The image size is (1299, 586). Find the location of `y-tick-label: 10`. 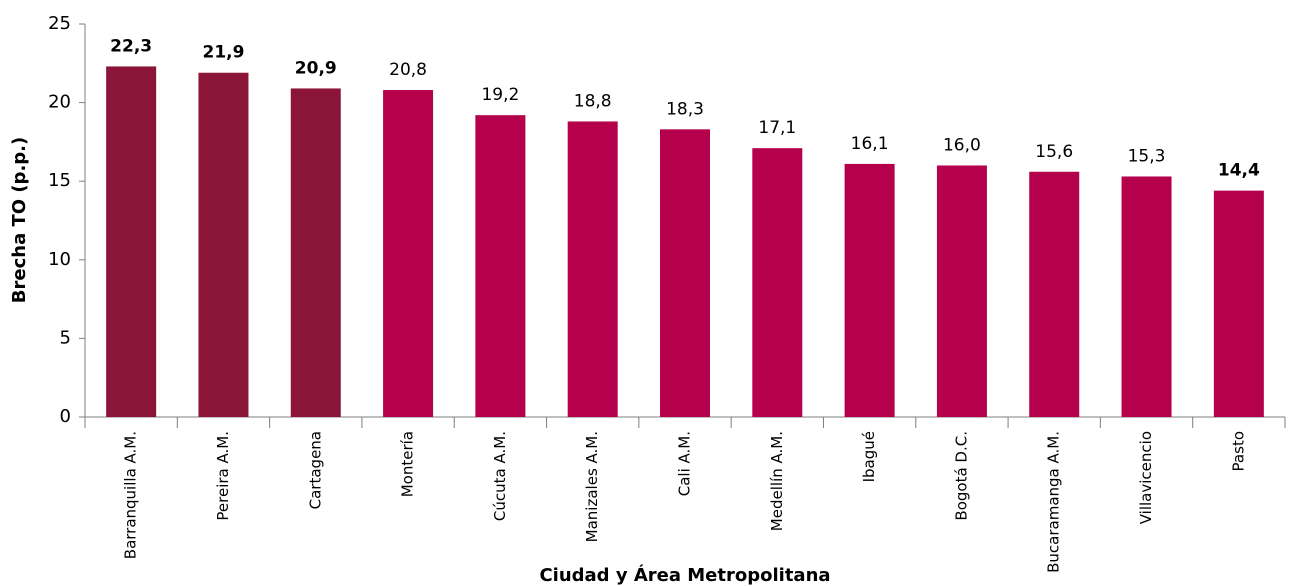

y-tick-label: 10 is located at coordinates (59, 259).